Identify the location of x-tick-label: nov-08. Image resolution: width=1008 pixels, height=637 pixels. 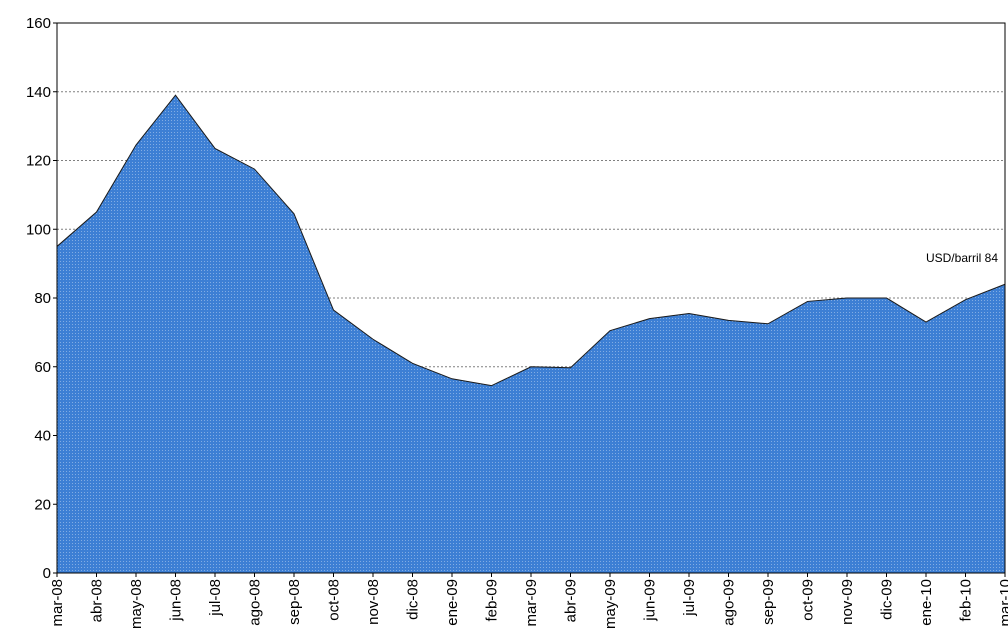
(373, 602).